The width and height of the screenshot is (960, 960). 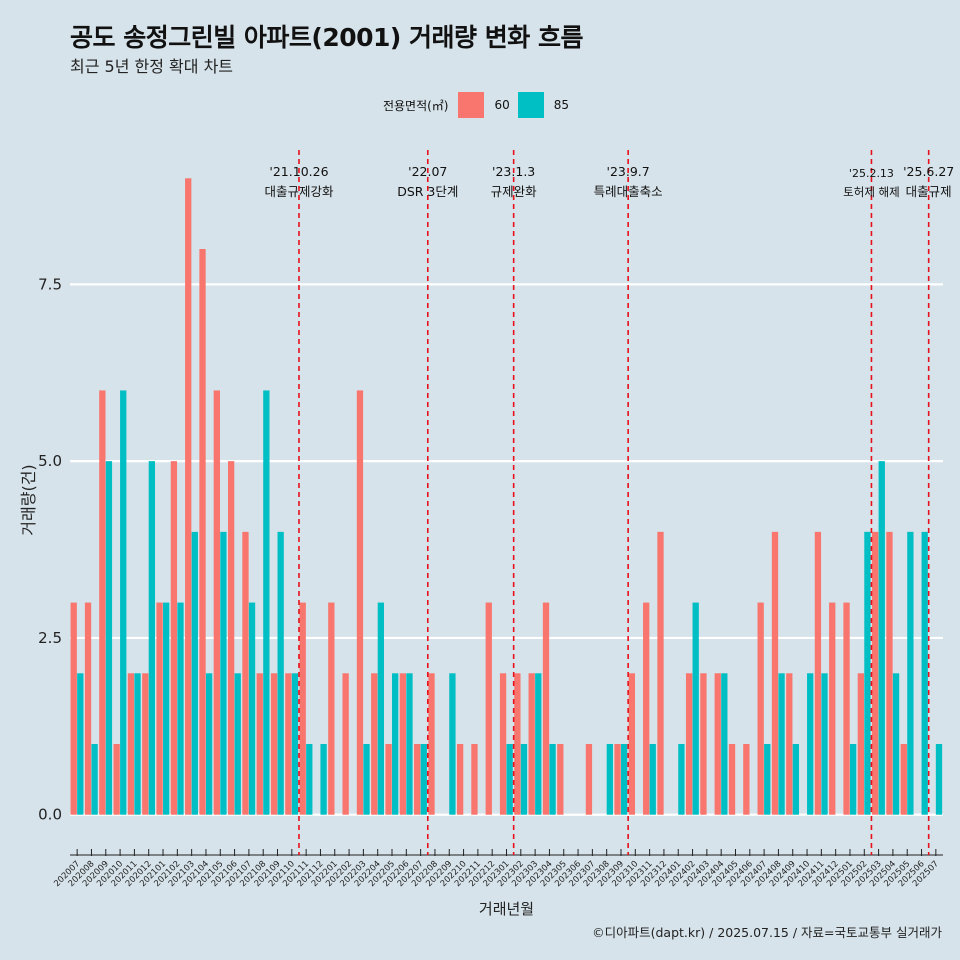 What do you see at coordinates (326, 37) in the screenshot?
I see `chart-title: 공도 송정그린빌 아파트(2001) 거래량 변화 흐름` at bounding box center [326, 37].